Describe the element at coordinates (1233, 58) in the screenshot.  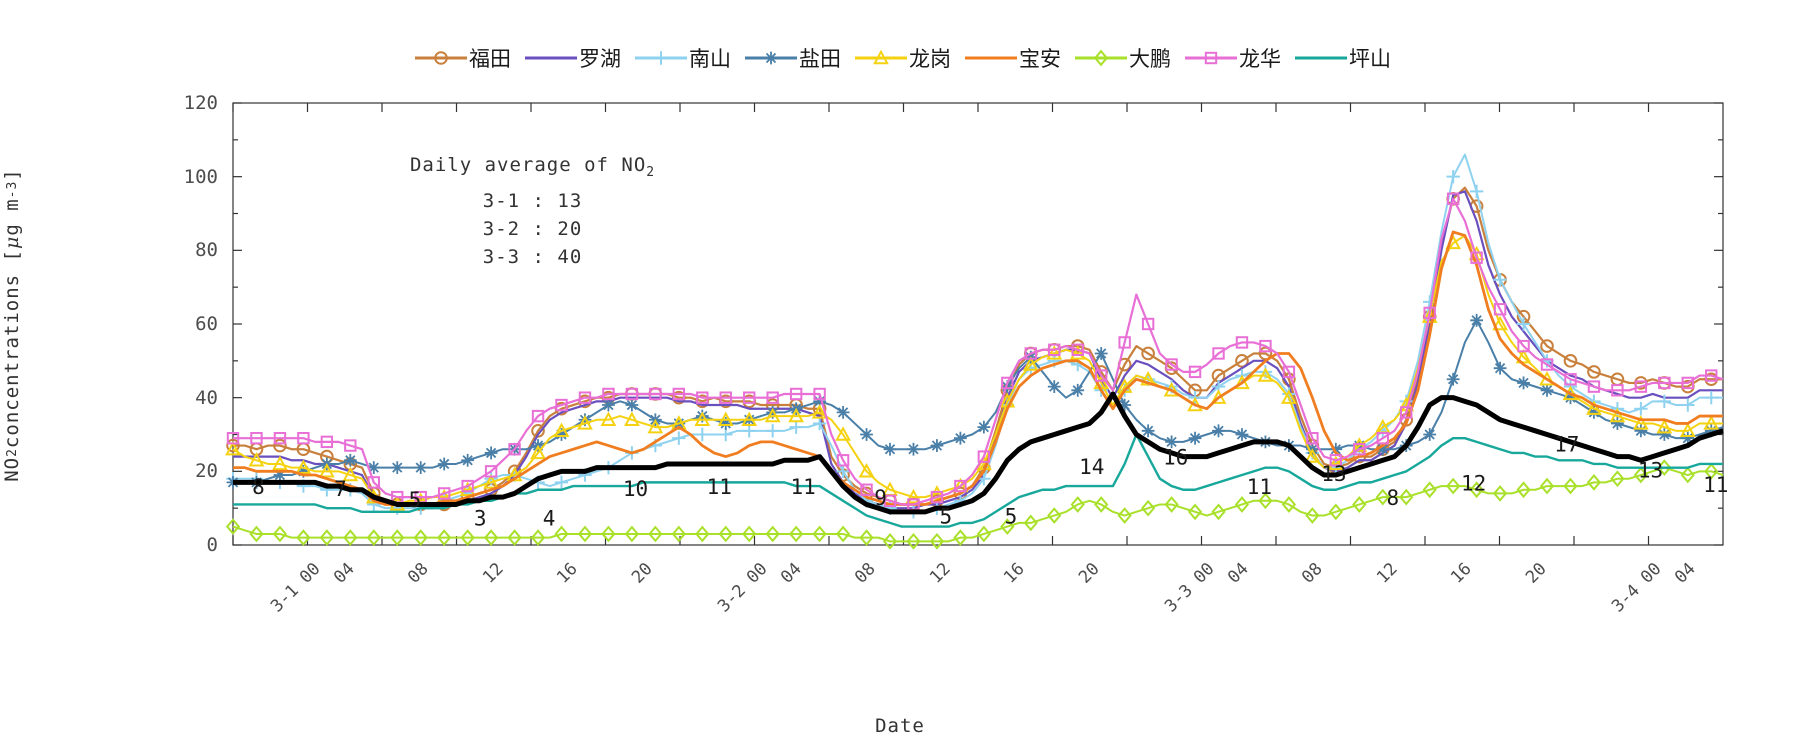
I see `legend-item-8: 龙华` at that location.